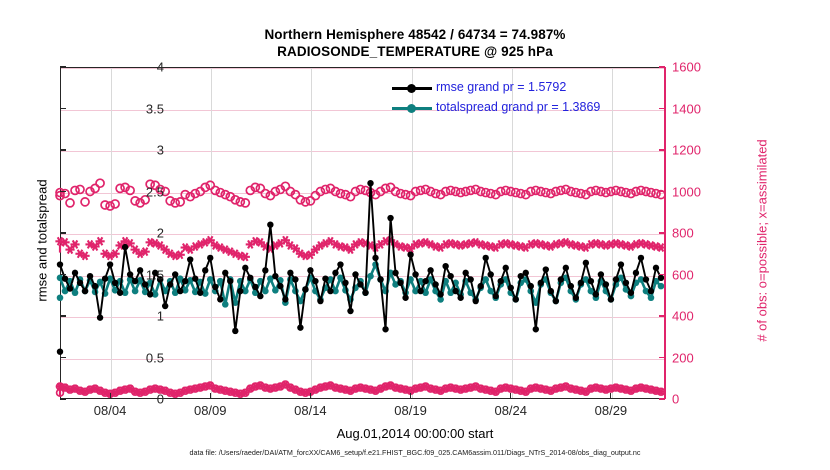 The height and width of the screenshot is (470, 830). I want to click on y-axis-right-tick-label: 0, so click(676, 399).